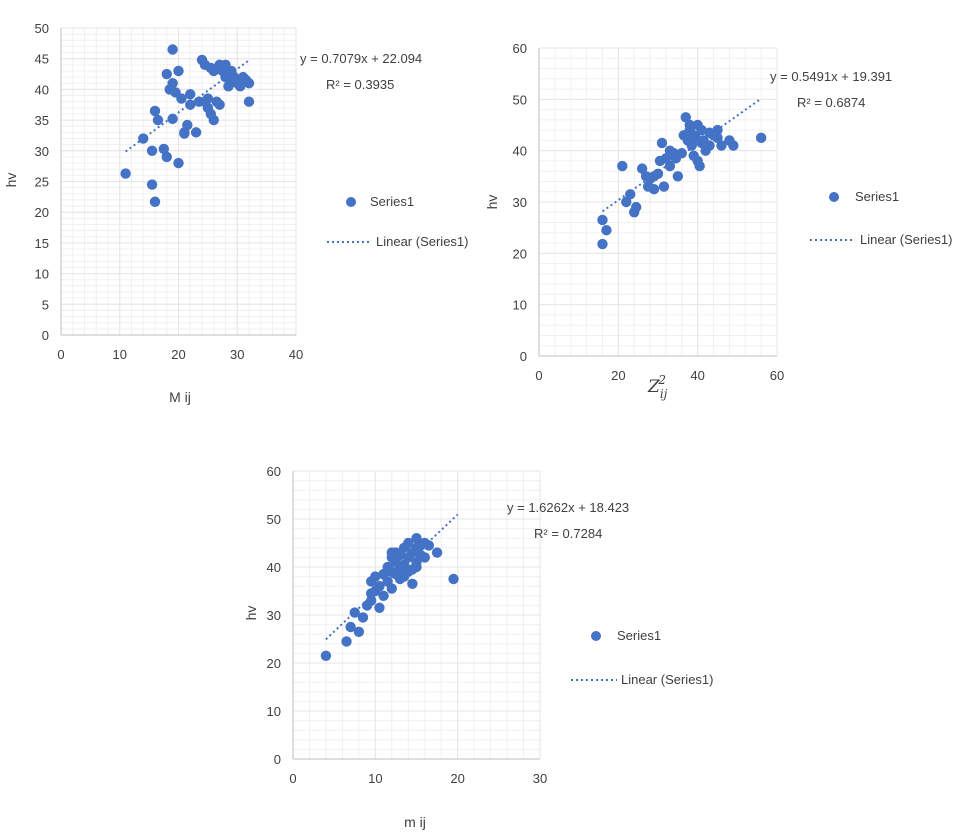  I want to click on y-tick-label: 25, so click(42, 182).